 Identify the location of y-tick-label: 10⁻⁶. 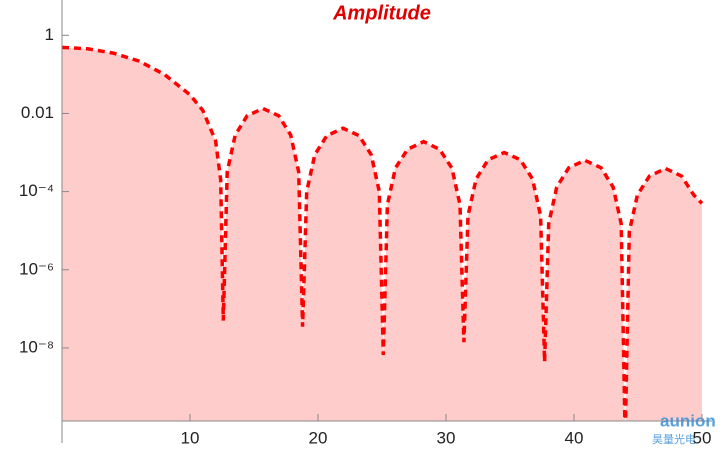
(36, 268).